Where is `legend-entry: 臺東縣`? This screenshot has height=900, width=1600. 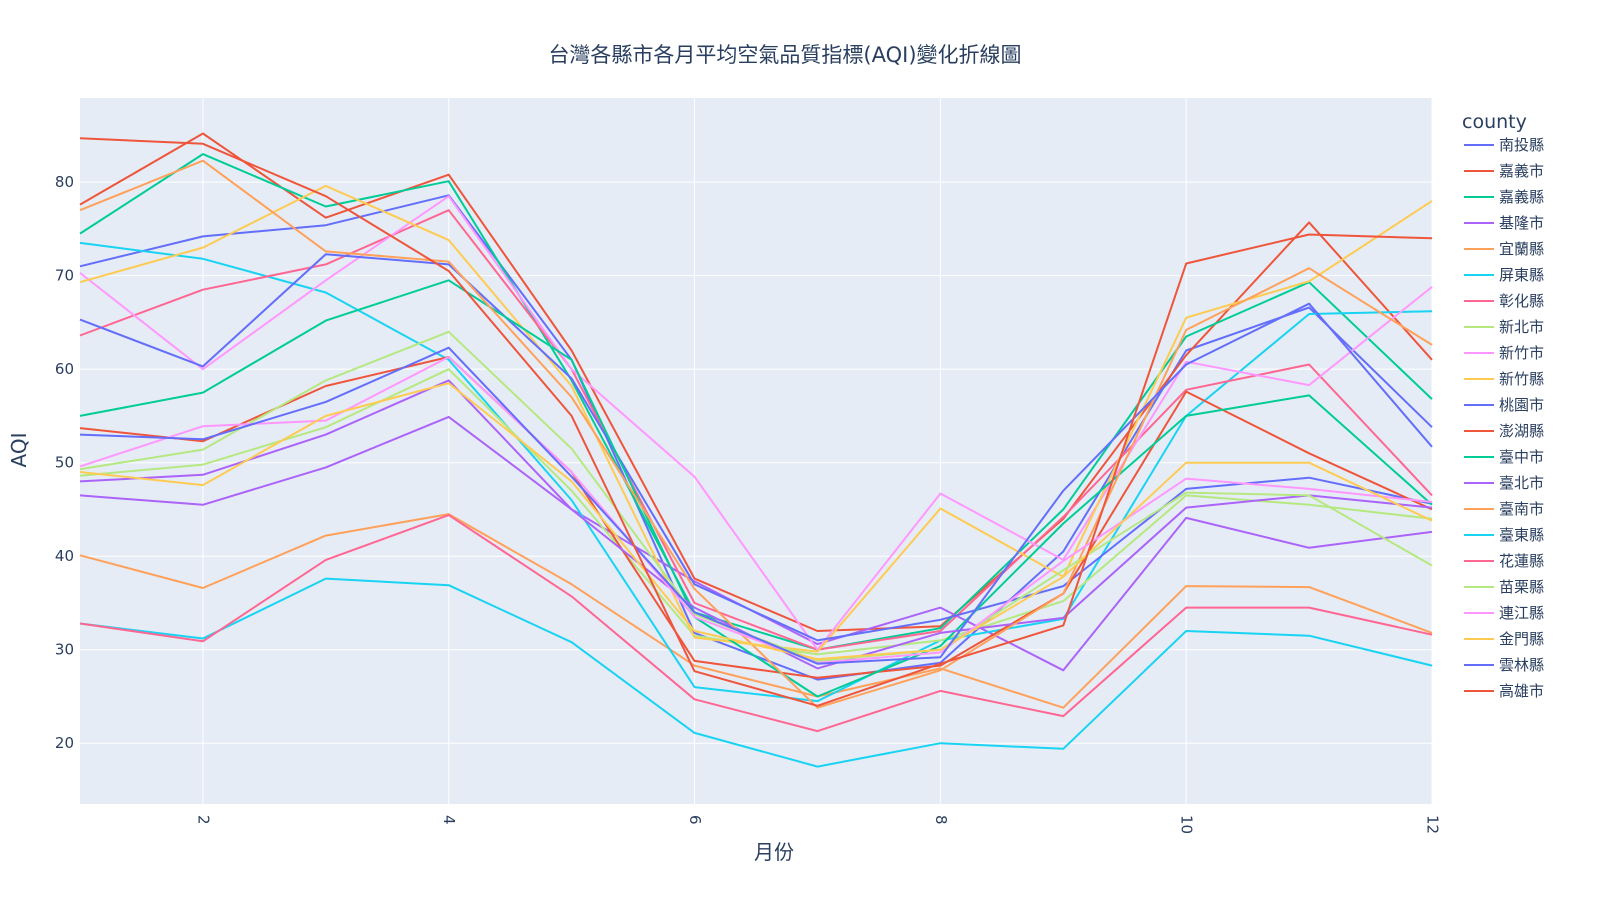 legend-entry: 臺東縣 is located at coordinates (1521, 535).